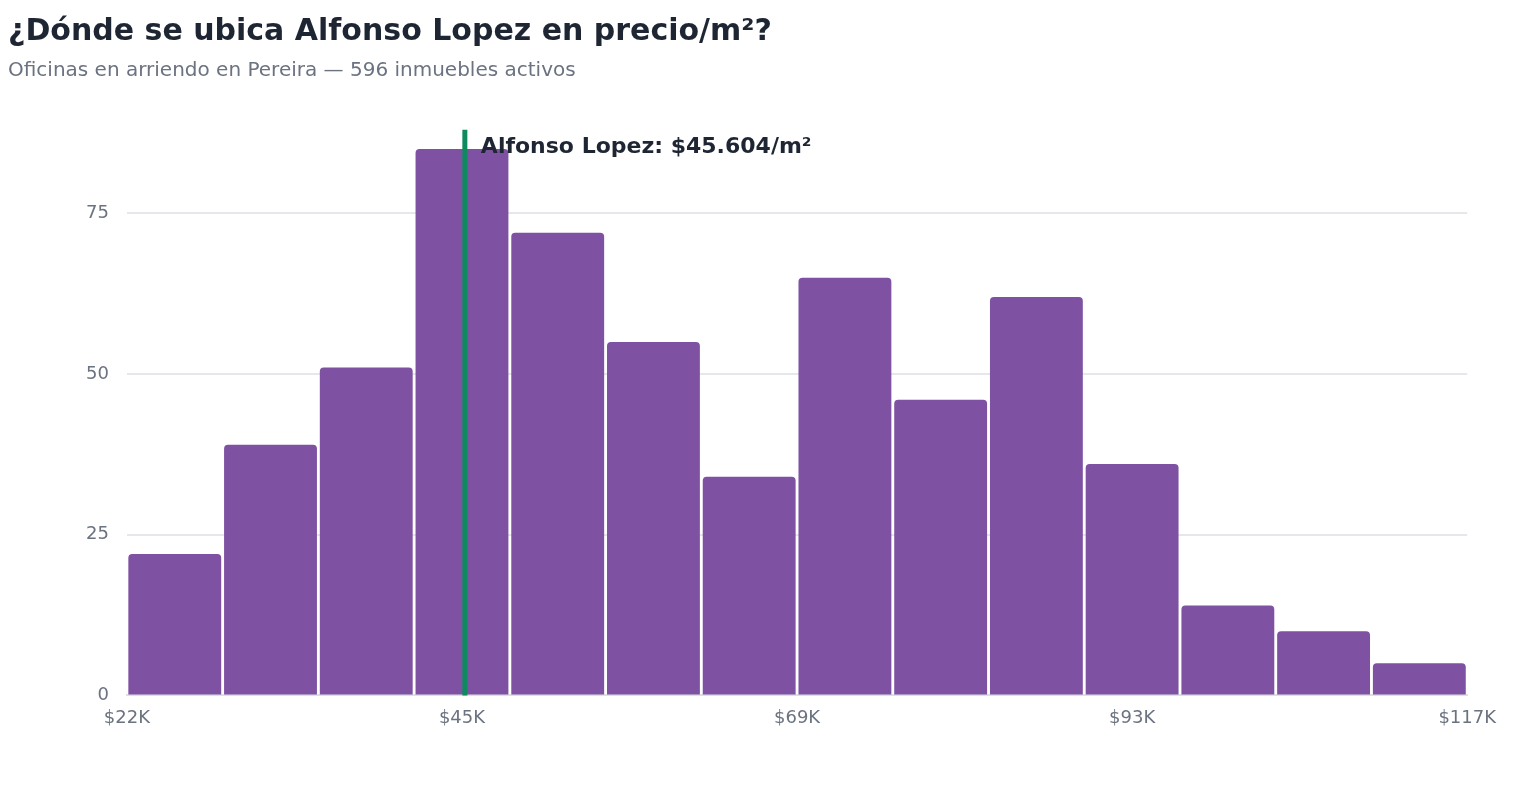 The width and height of the screenshot is (1520, 800). I want to click on x-tick-label: $117K, so click(1468, 716).